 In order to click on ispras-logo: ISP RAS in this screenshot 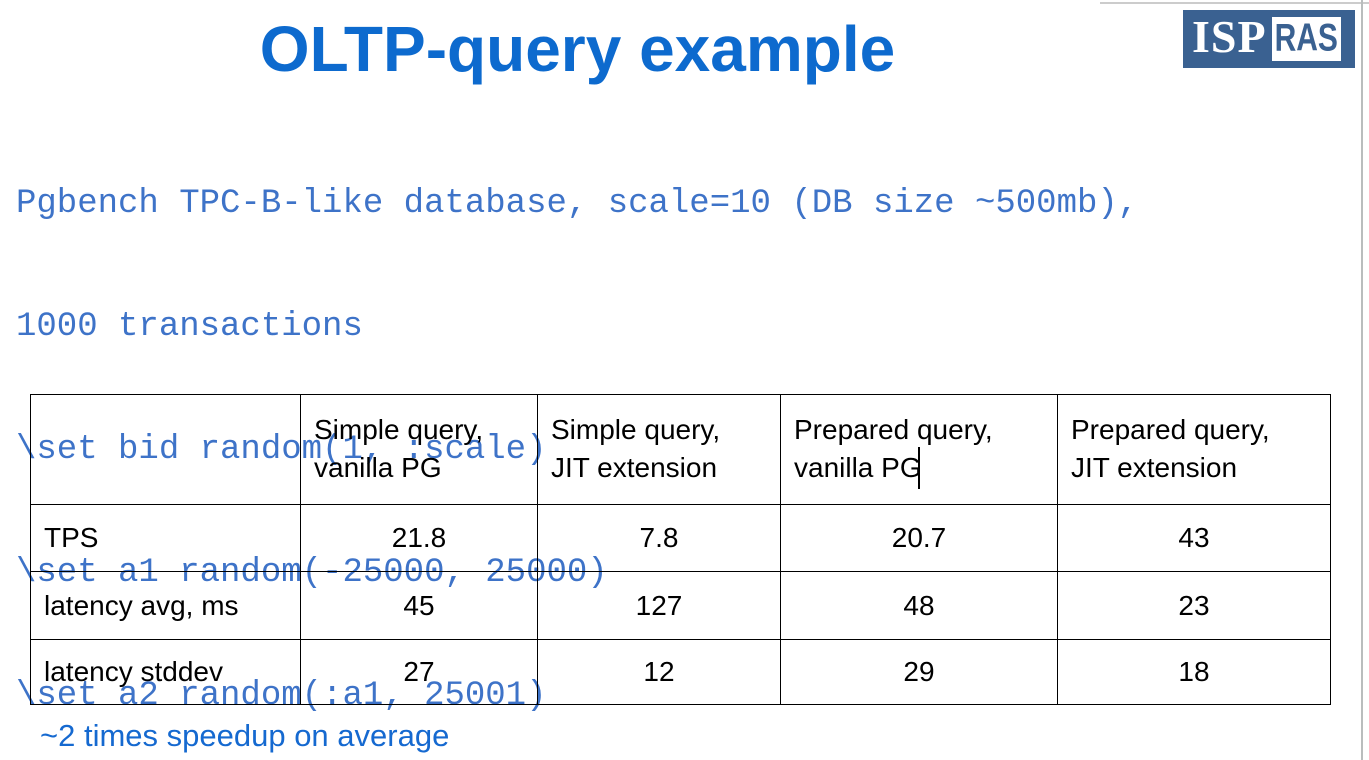, I will do `click(1269, 39)`.